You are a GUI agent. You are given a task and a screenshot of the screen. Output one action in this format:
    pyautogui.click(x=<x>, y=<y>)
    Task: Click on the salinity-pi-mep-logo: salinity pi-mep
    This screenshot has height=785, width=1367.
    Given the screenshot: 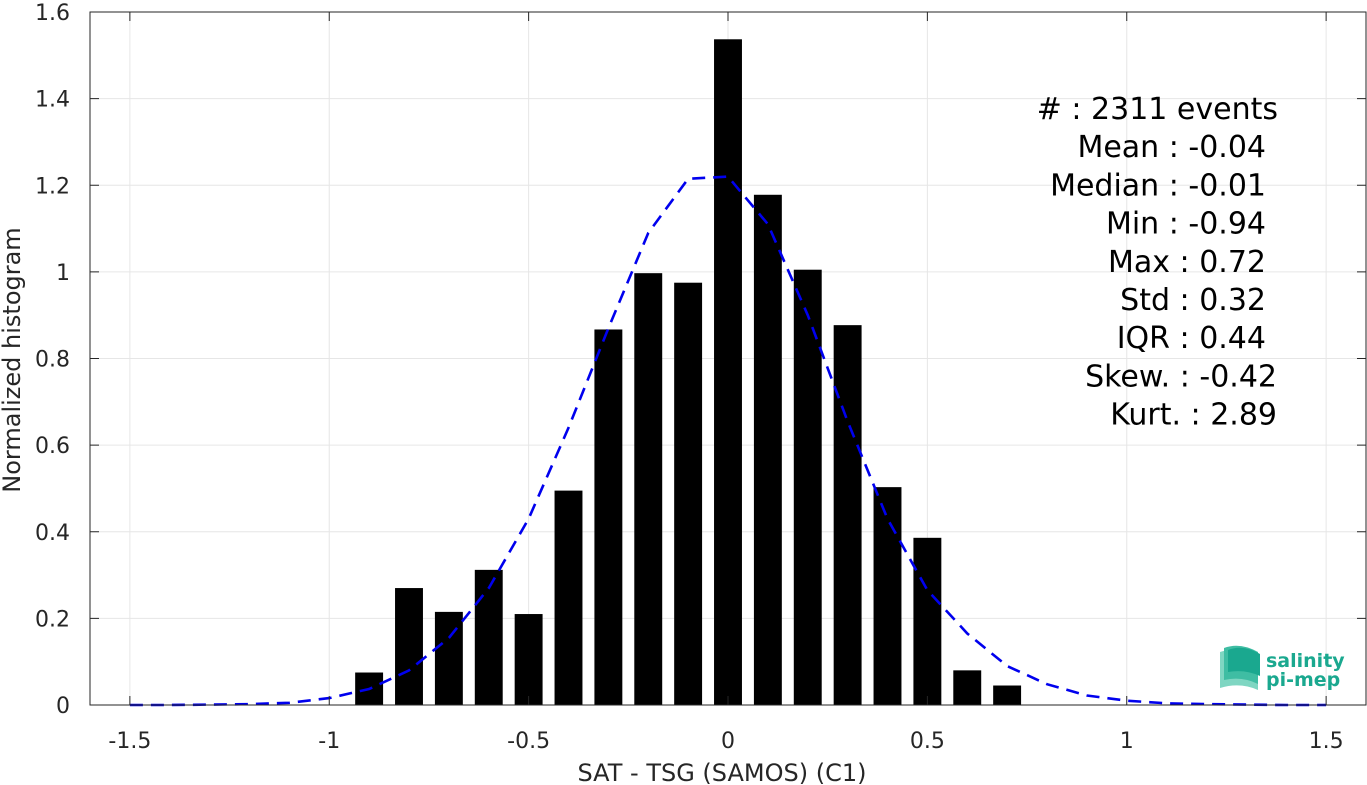 What is the action you would take?
    pyautogui.click(x=1282, y=668)
    